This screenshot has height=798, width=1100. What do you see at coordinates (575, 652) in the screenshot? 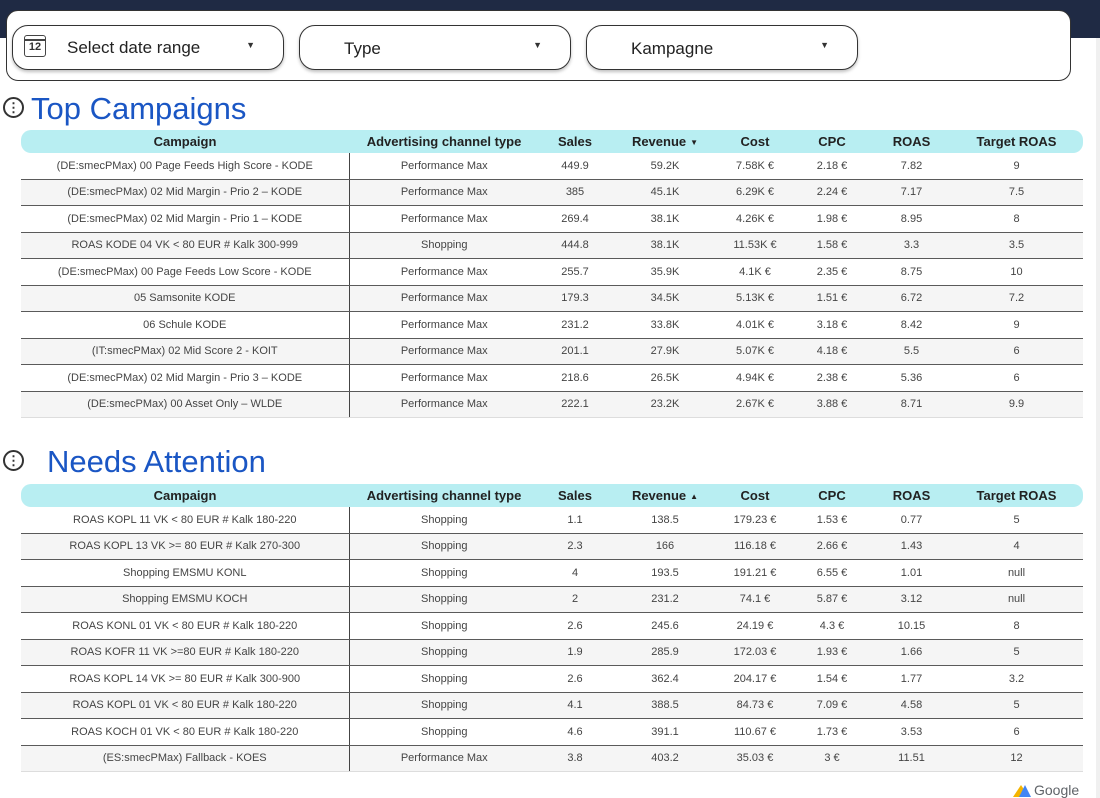
I see `table-cell: 1.9` at bounding box center [575, 652].